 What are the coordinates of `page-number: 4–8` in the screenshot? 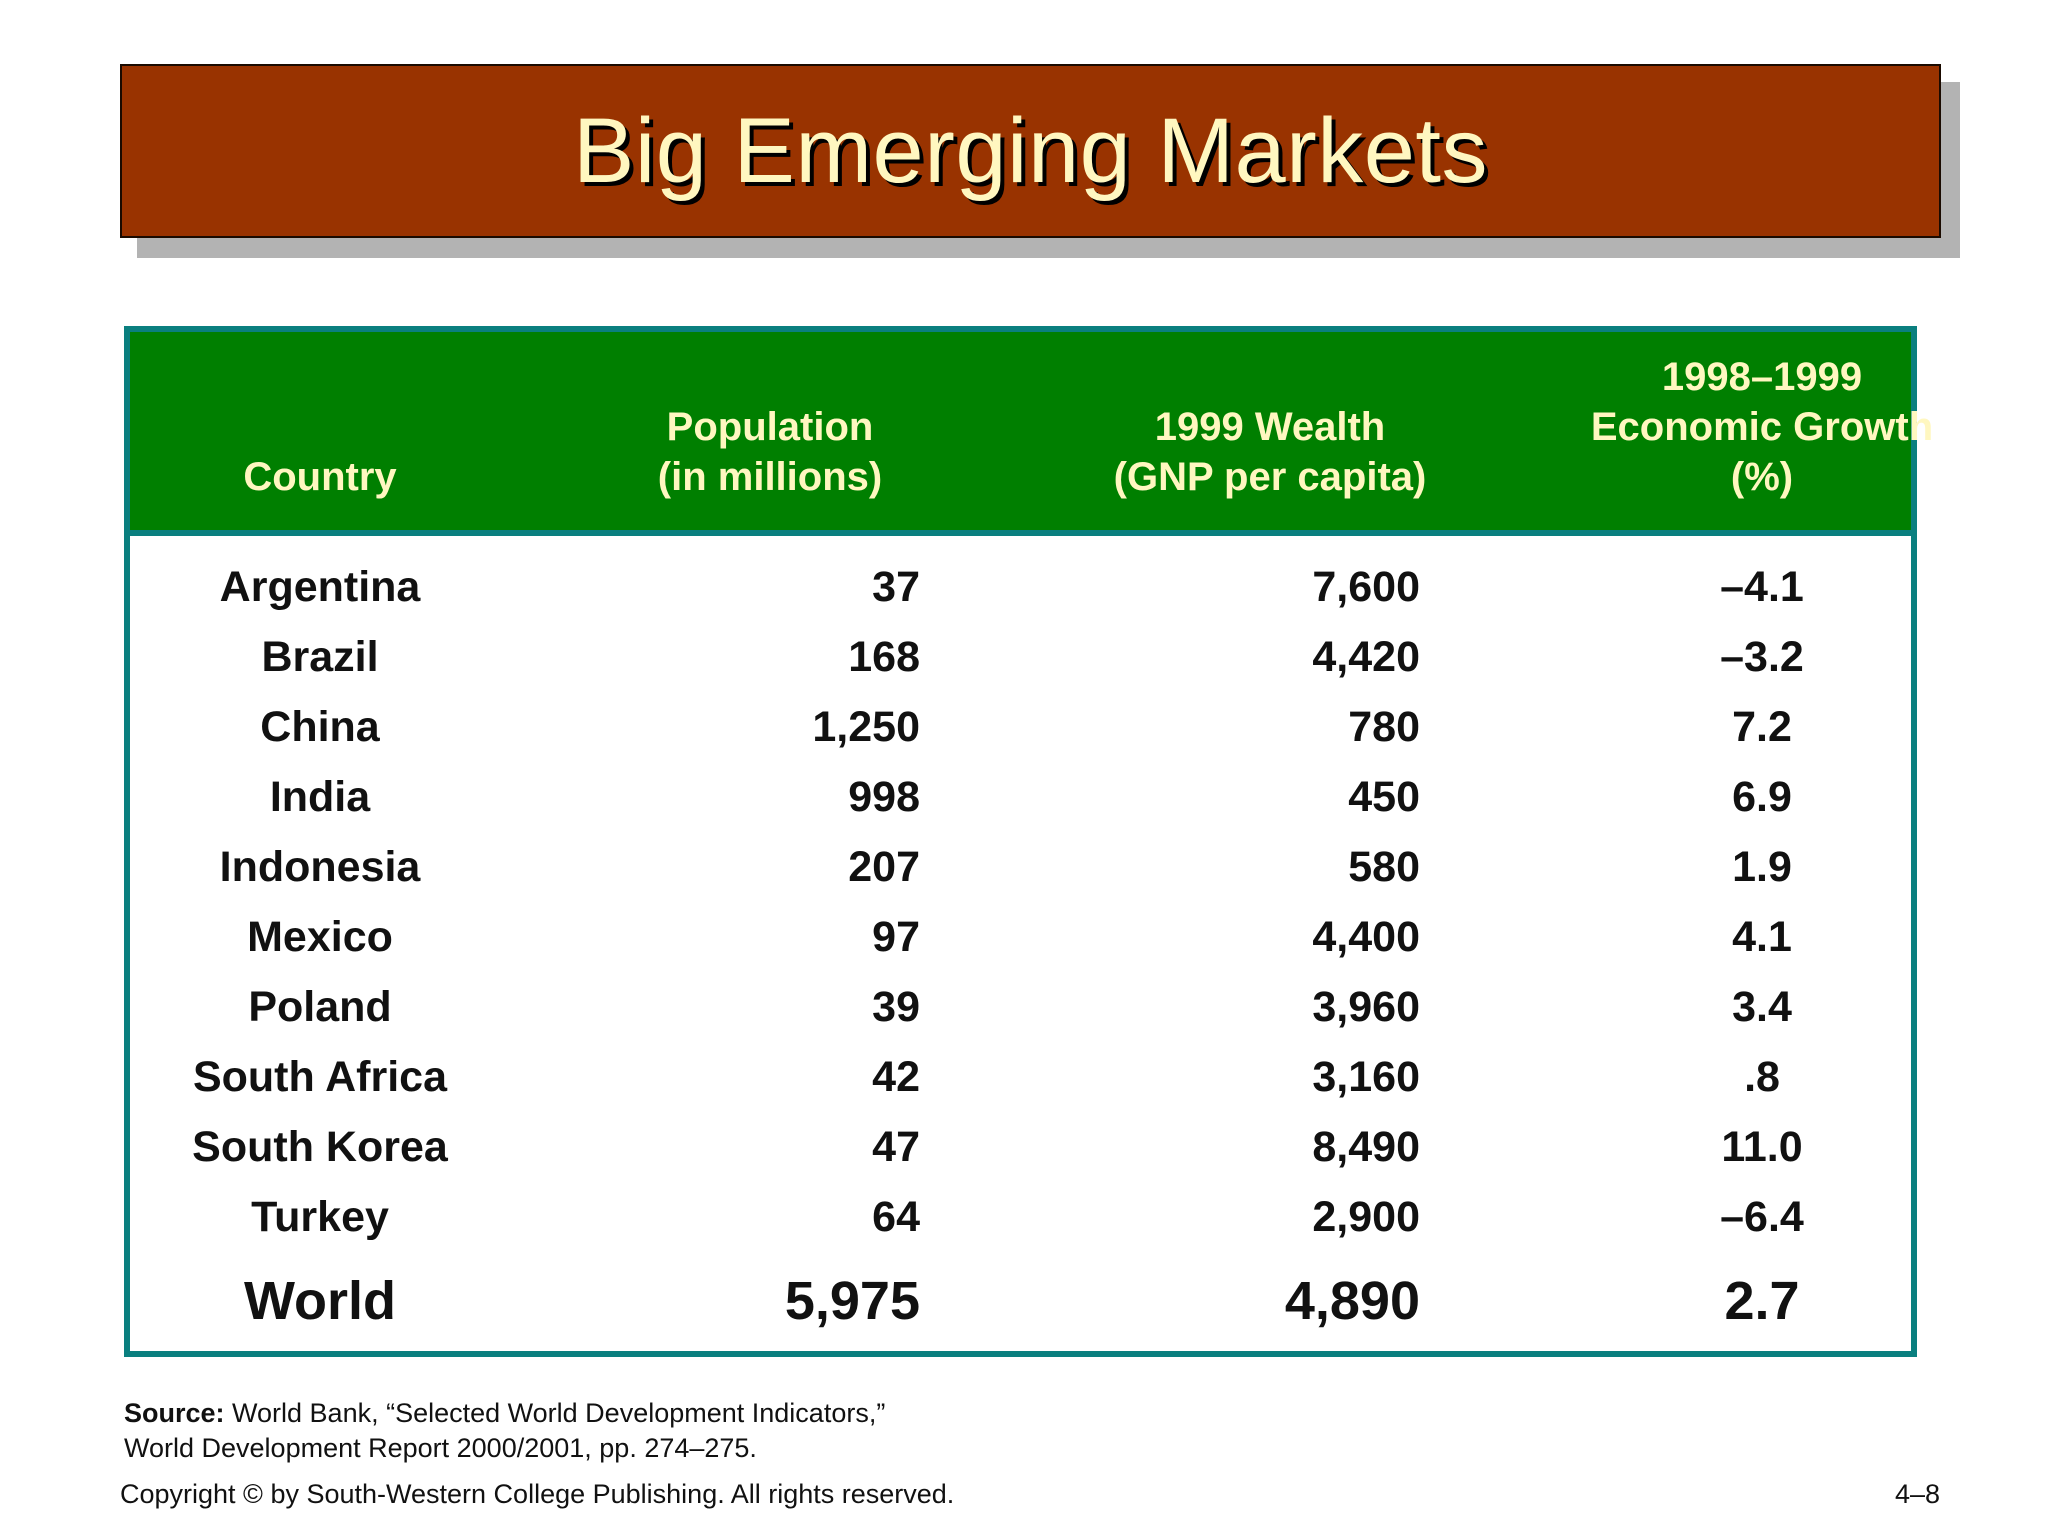 It's located at (1917, 1494).